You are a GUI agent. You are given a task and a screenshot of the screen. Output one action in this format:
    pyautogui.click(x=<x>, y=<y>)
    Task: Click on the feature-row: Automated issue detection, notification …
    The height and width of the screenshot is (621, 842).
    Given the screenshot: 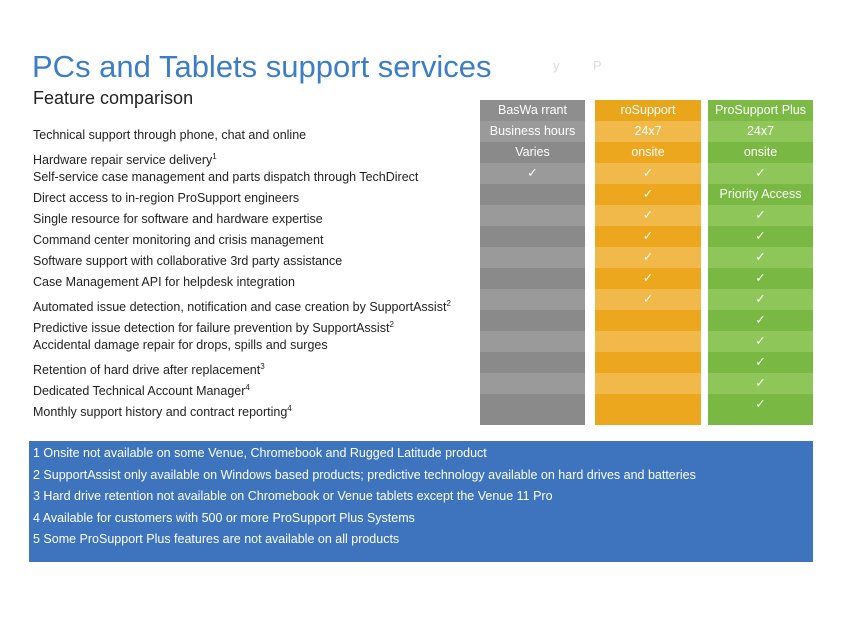 What is the action you would take?
    pyautogui.click(x=255, y=303)
    